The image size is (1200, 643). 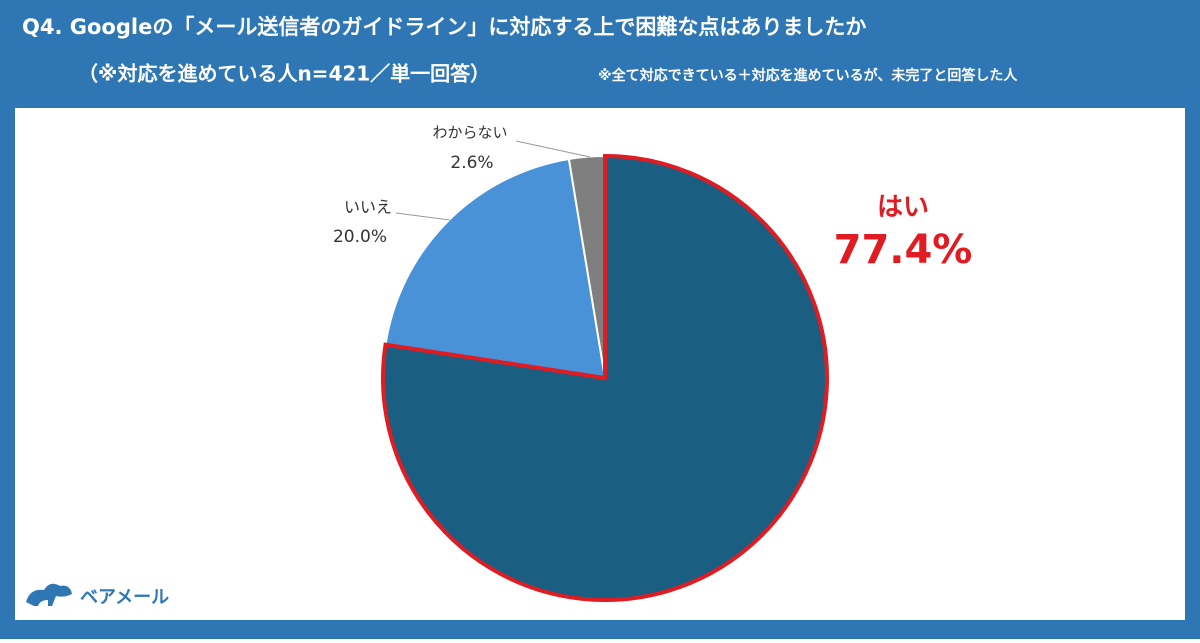 What do you see at coordinates (284, 74) in the screenshot?
I see `chart-subtitle: （※対応を進めている人n=421／単一回答）` at bounding box center [284, 74].